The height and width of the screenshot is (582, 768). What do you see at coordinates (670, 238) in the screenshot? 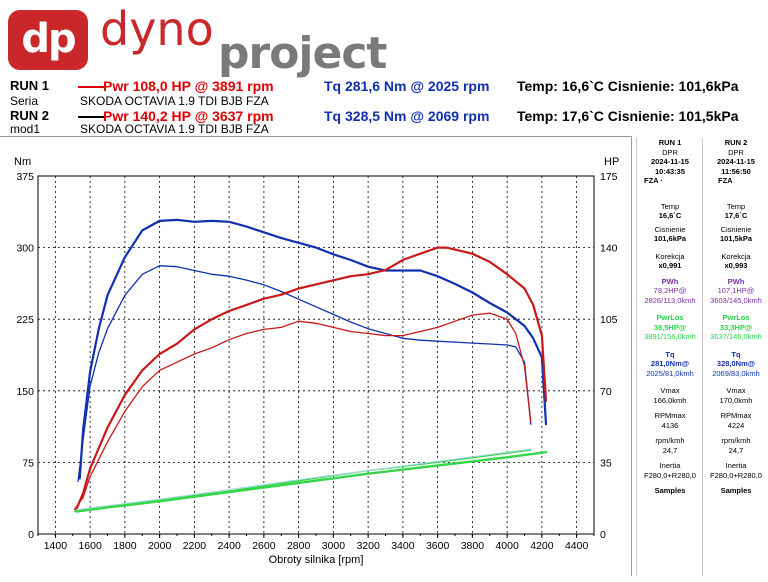
I see `summary-cis: 101,6kPa` at bounding box center [670, 238].